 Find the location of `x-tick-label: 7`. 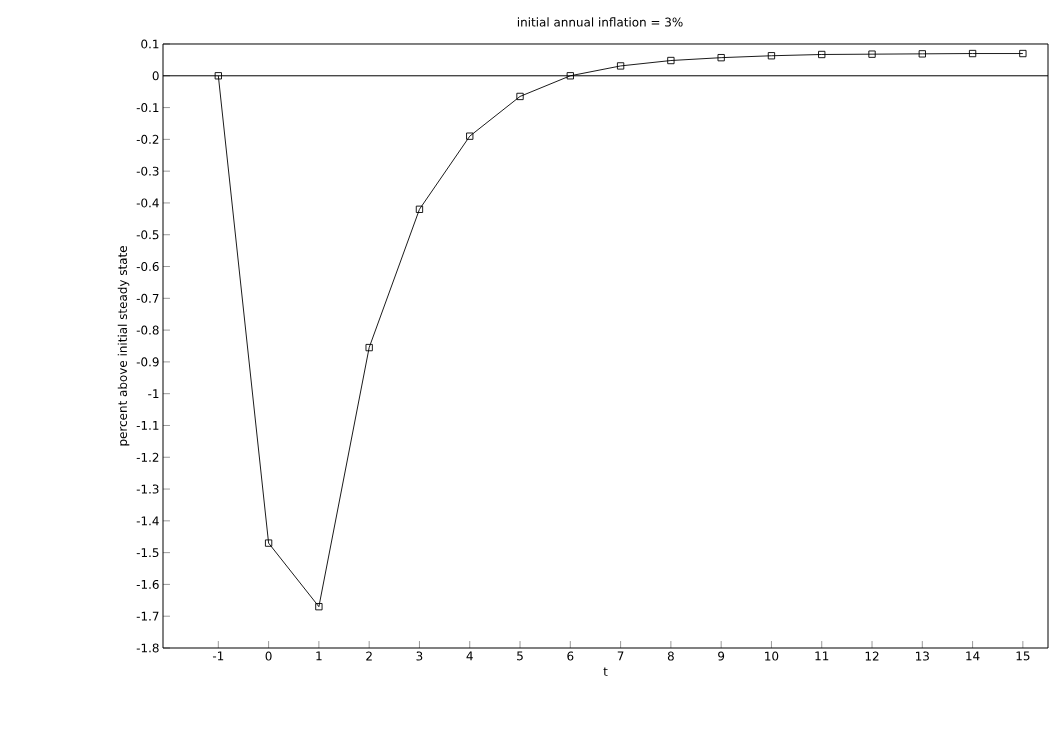

x-tick-label: 7 is located at coordinates (620, 656).